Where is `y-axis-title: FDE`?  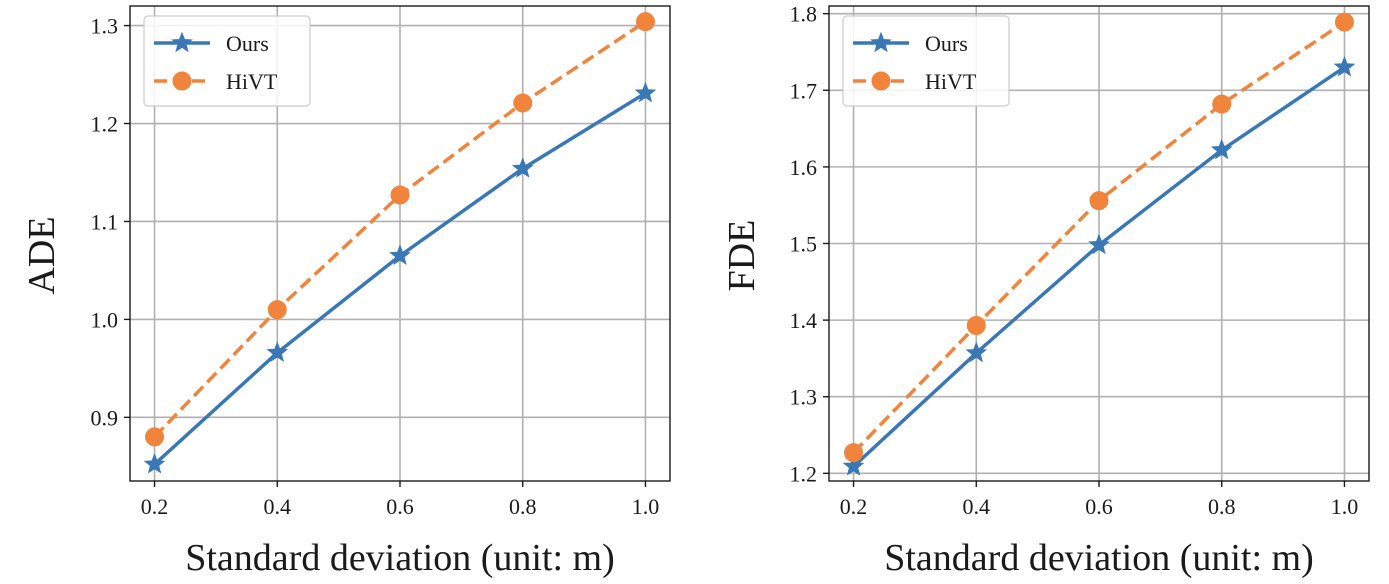
y-axis-title: FDE is located at coordinates (742, 256).